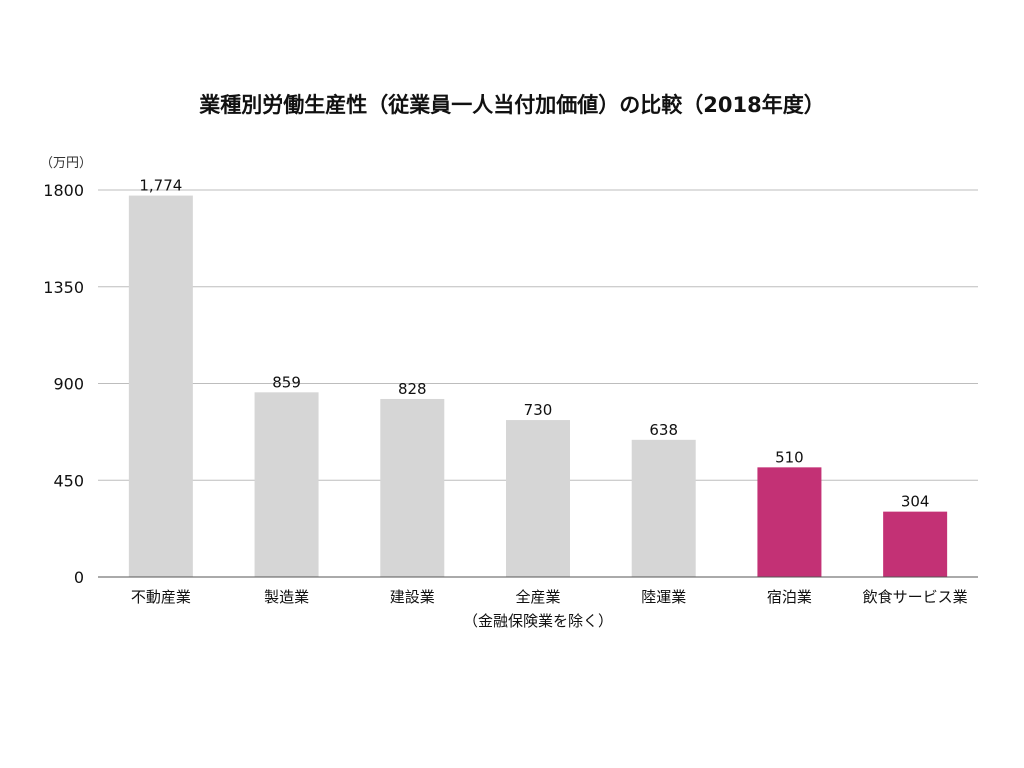 The width and height of the screenshot is (1024, 768). I want to click on category-label-6: 宿泊業, so click(789, 597).